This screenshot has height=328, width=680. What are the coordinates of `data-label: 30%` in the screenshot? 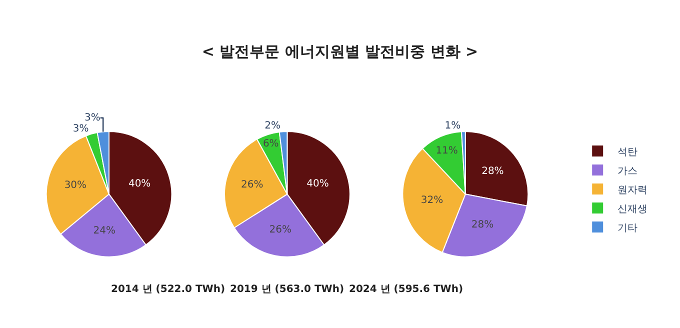 It's located at (75, 186).